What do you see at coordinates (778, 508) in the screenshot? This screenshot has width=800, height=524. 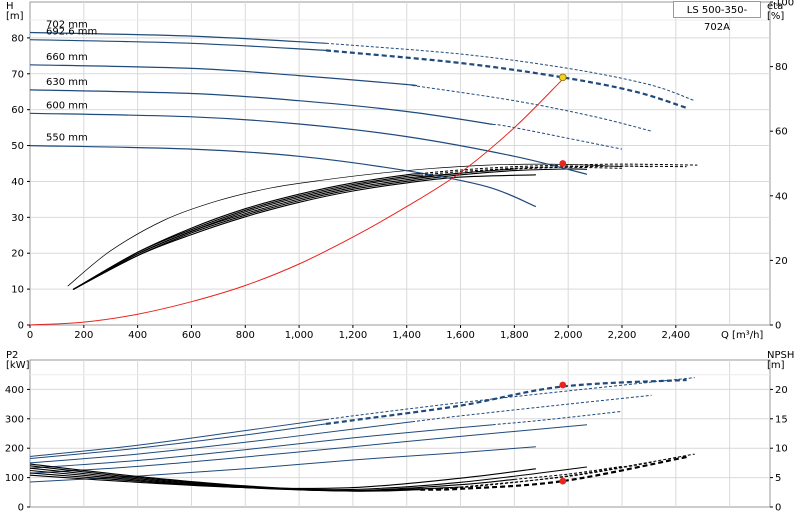 I see `panel2-right-tick-label: 0` at bounding box center [778, 508].